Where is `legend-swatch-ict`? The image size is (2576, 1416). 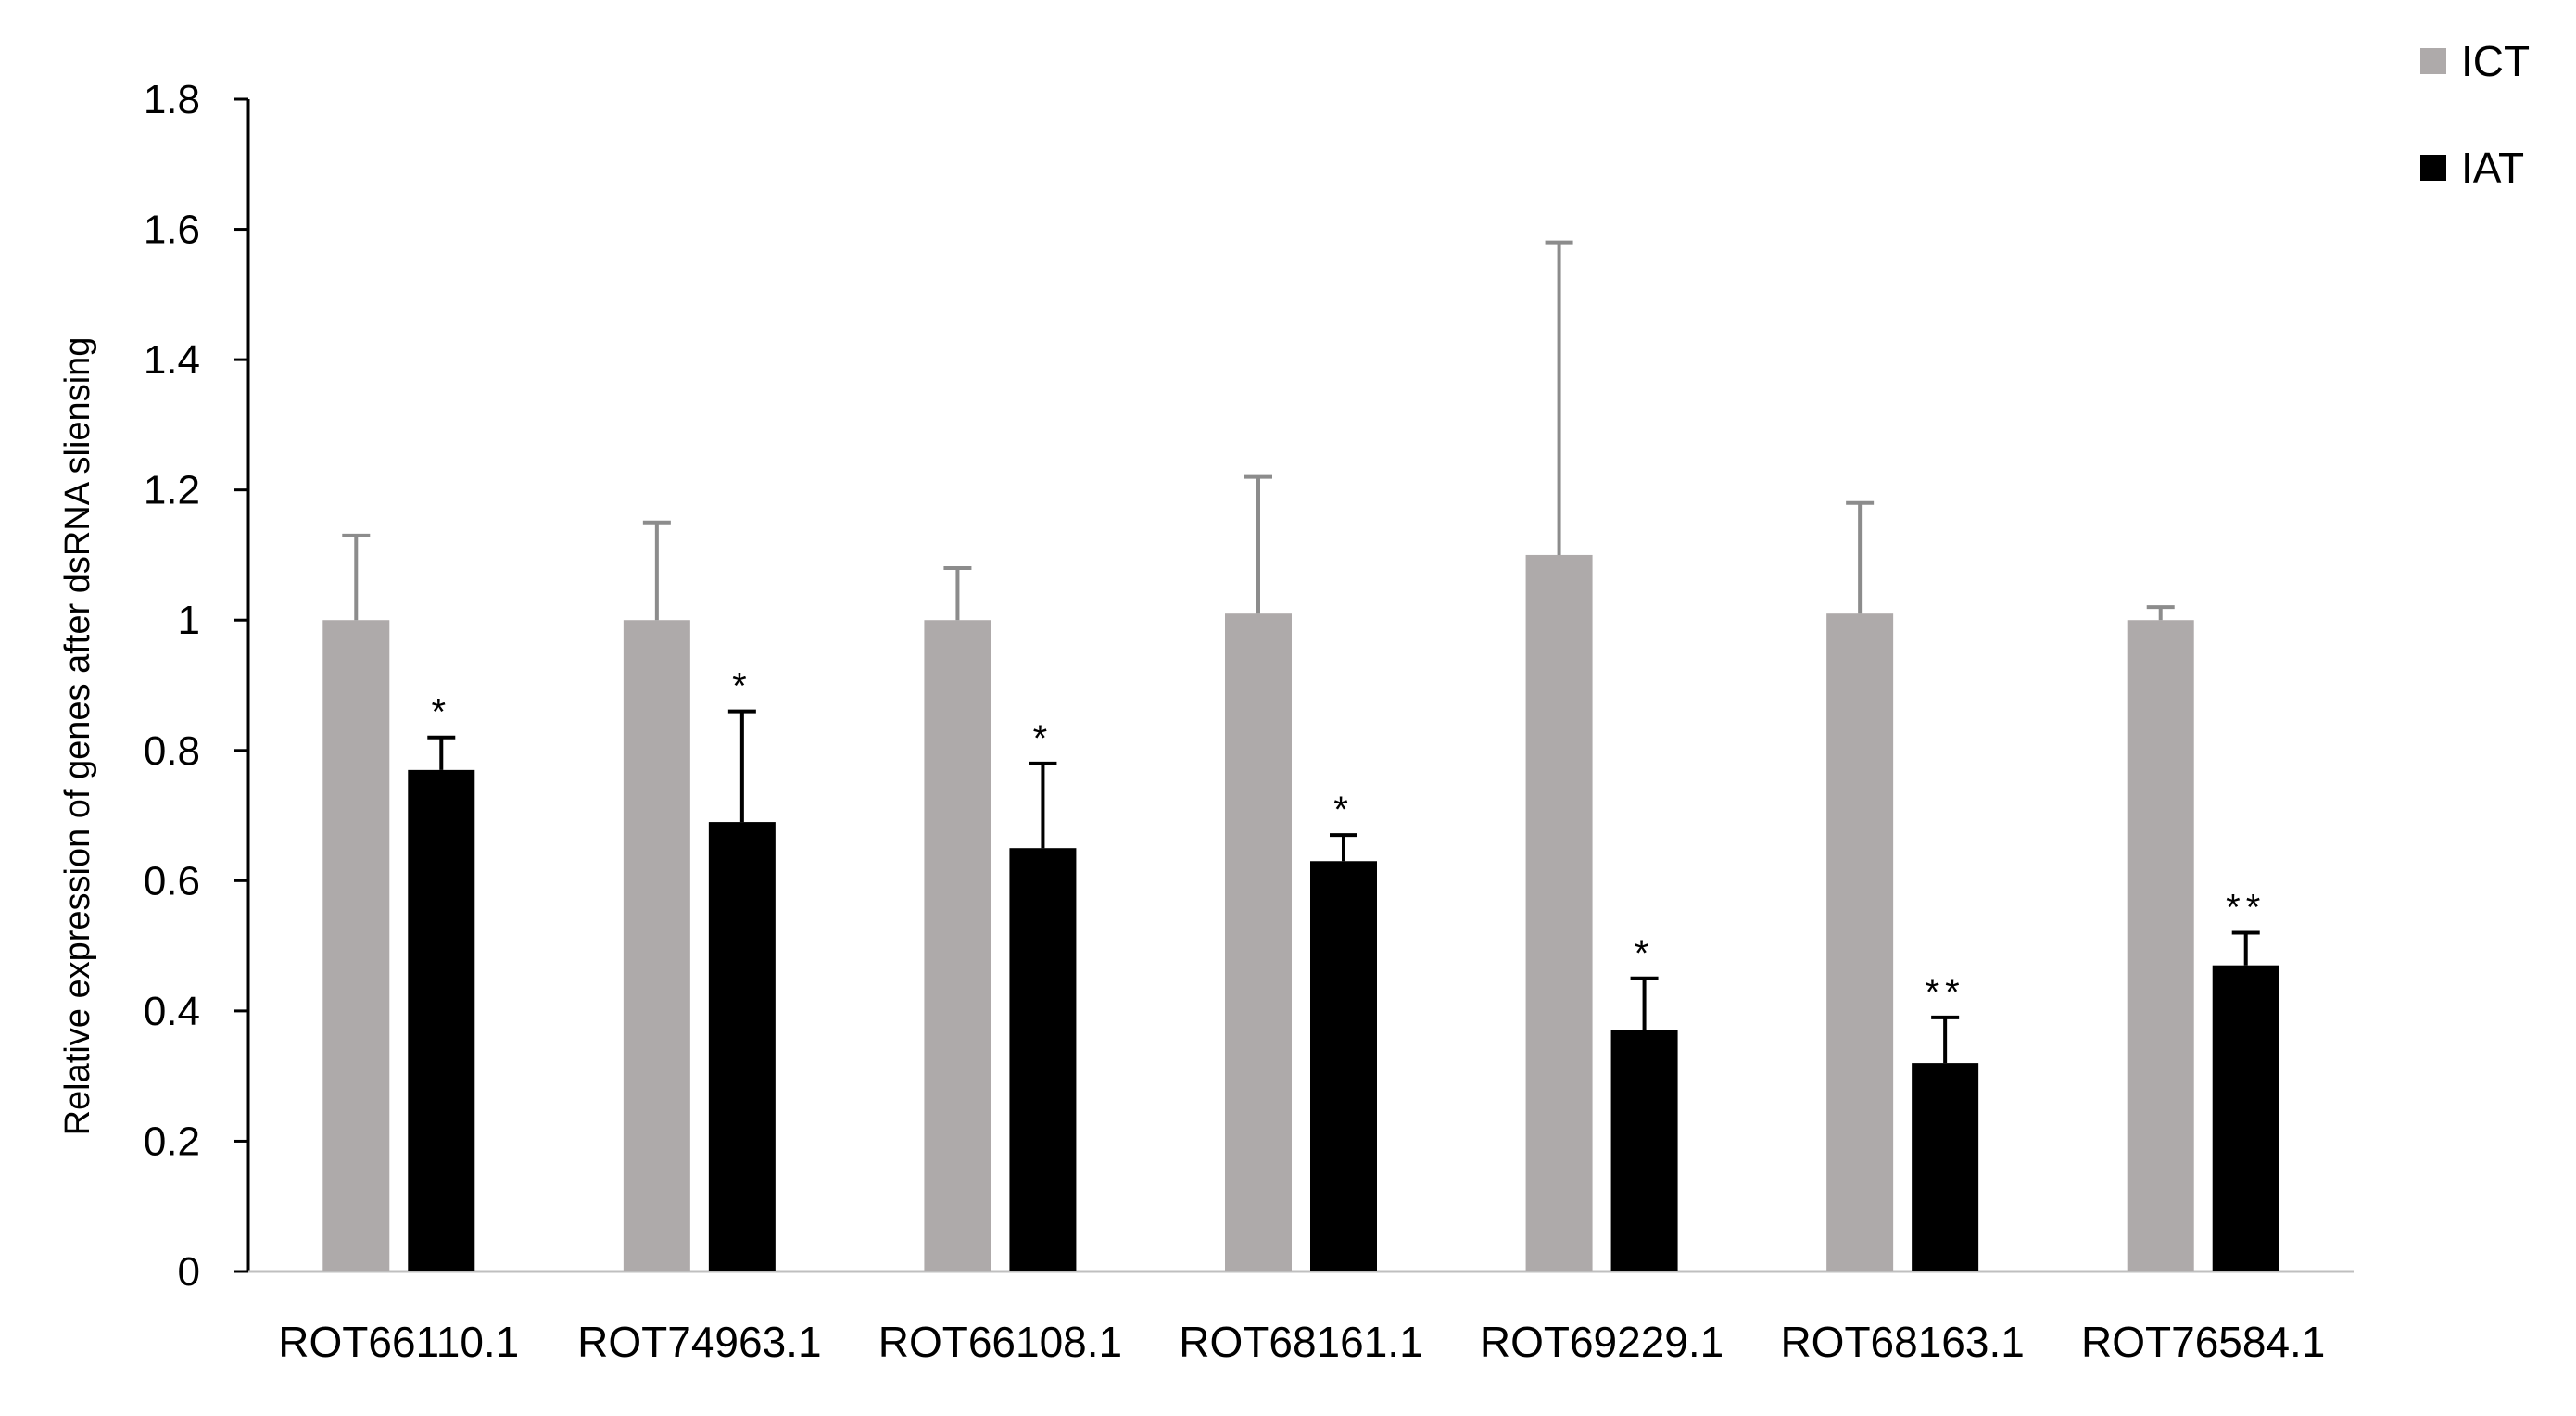 legend-swatch-ict is located at coordinates (2433, 61).